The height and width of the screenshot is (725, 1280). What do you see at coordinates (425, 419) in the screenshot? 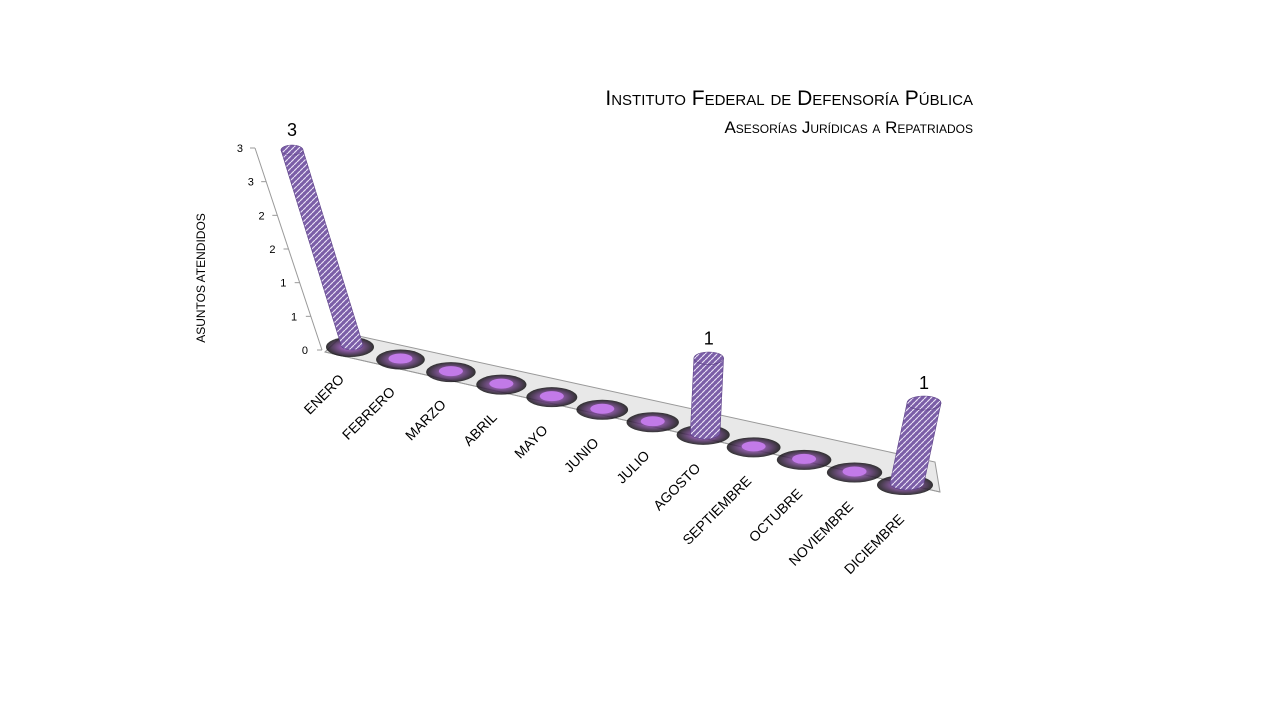
I see `x-tick-label: MARZO` at bounding box center [425, 419].